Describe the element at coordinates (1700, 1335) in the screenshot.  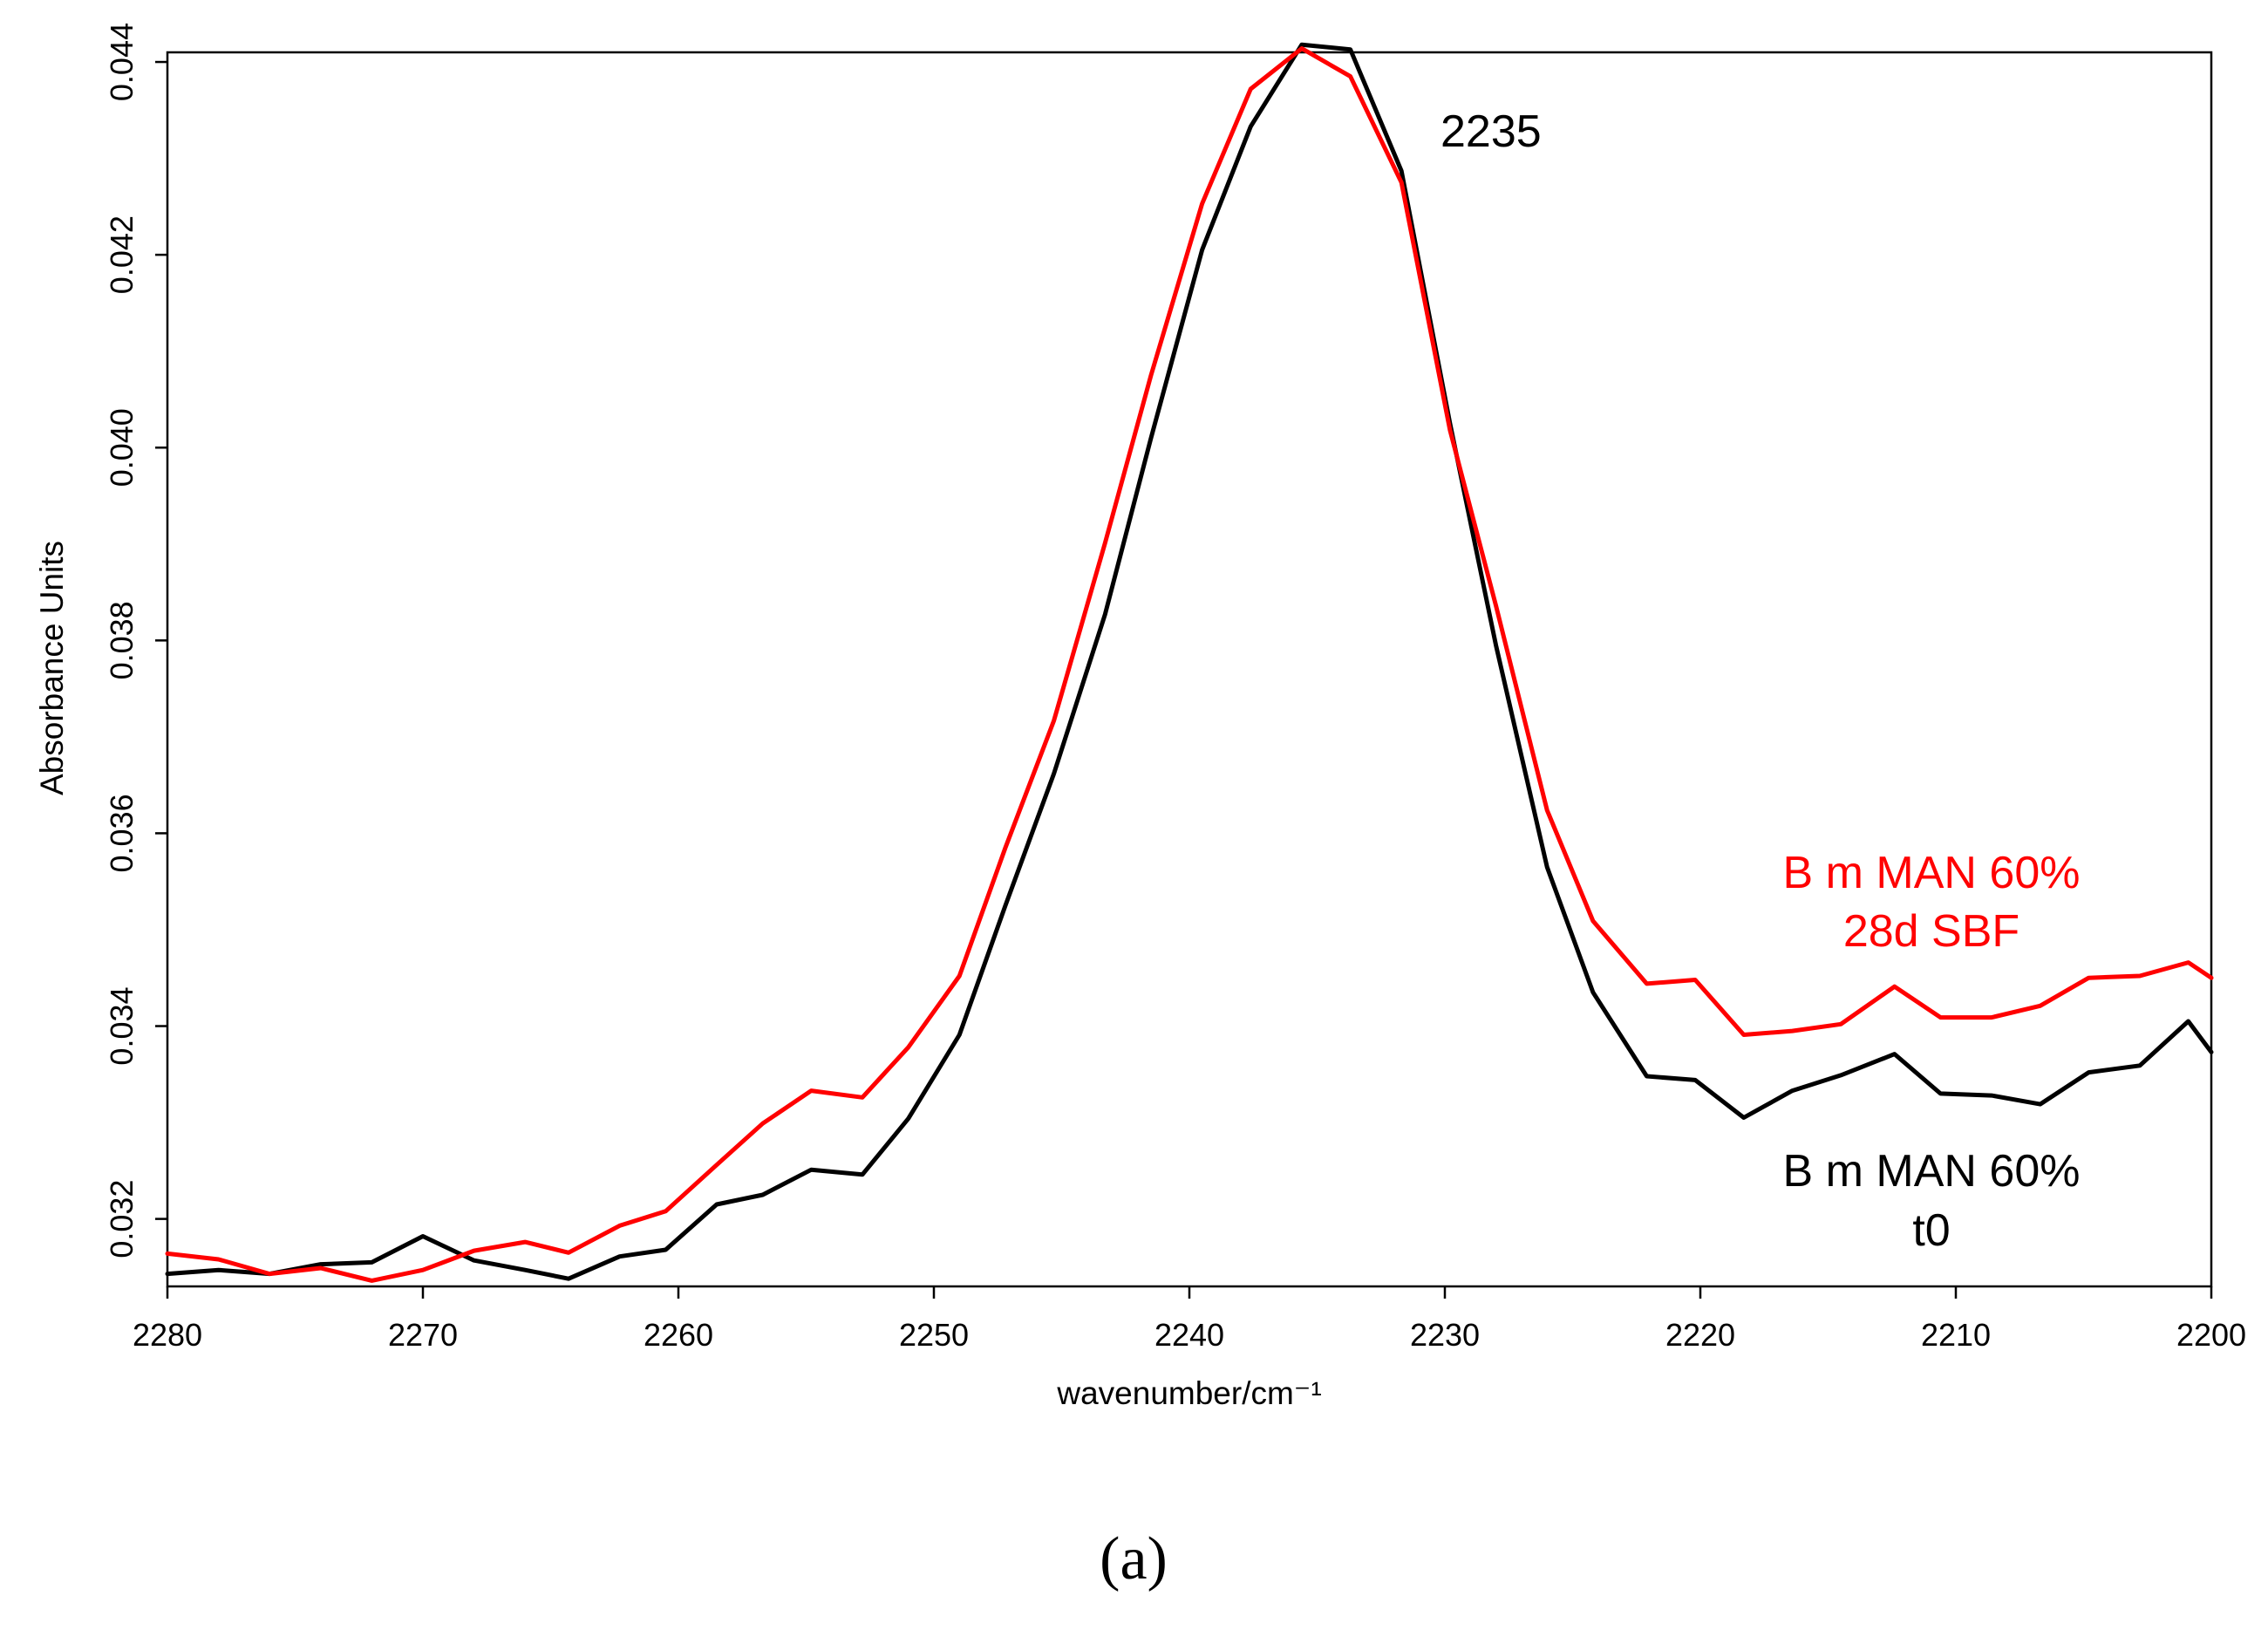
I see `x-tick-label: 2220` at that location.